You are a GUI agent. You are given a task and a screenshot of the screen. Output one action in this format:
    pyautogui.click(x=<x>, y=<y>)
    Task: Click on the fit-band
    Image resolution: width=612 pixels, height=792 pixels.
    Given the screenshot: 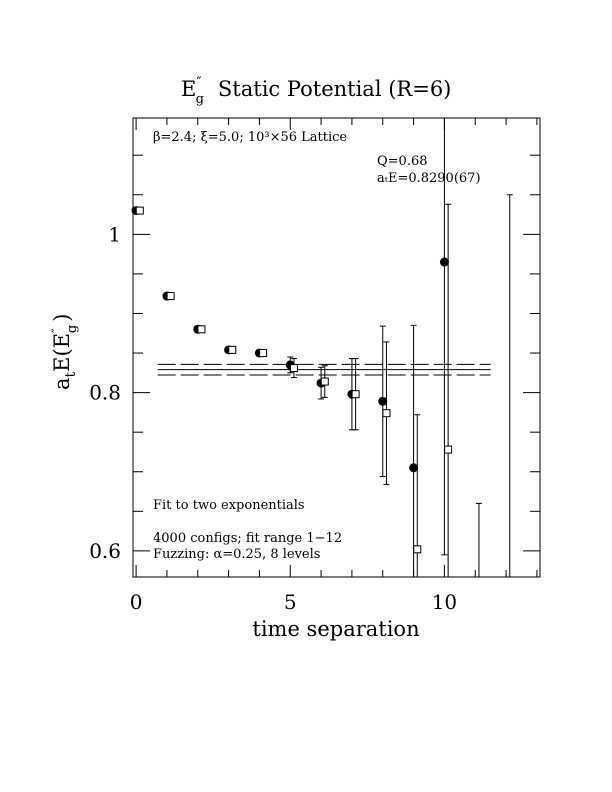 What is the action you would take?
    pyautogui.click(x=324, y=369)
    